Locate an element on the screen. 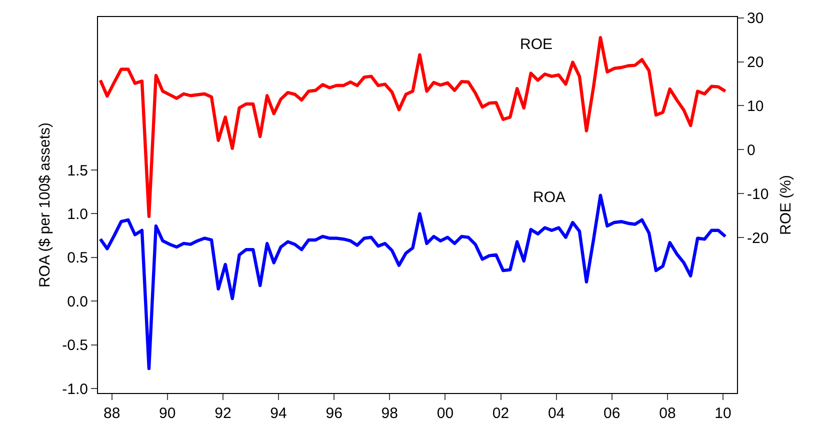 The image size is (825, 432). x-tick-label: 94 is located at coordinates (278, 413).